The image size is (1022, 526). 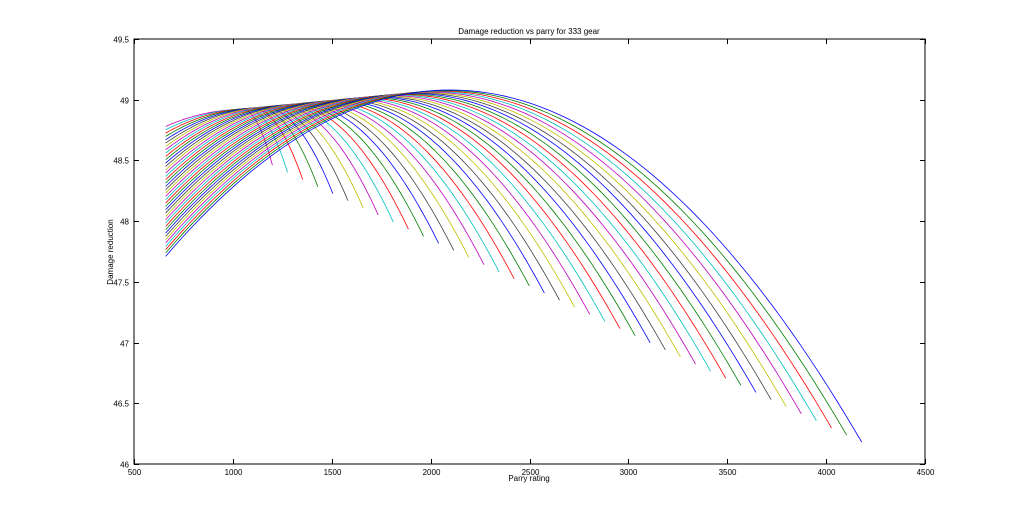 What do you see at coordinates (531, 472) in the screenshot?
I see `x-tick-label: 2500` at bounding box center [531, 472].